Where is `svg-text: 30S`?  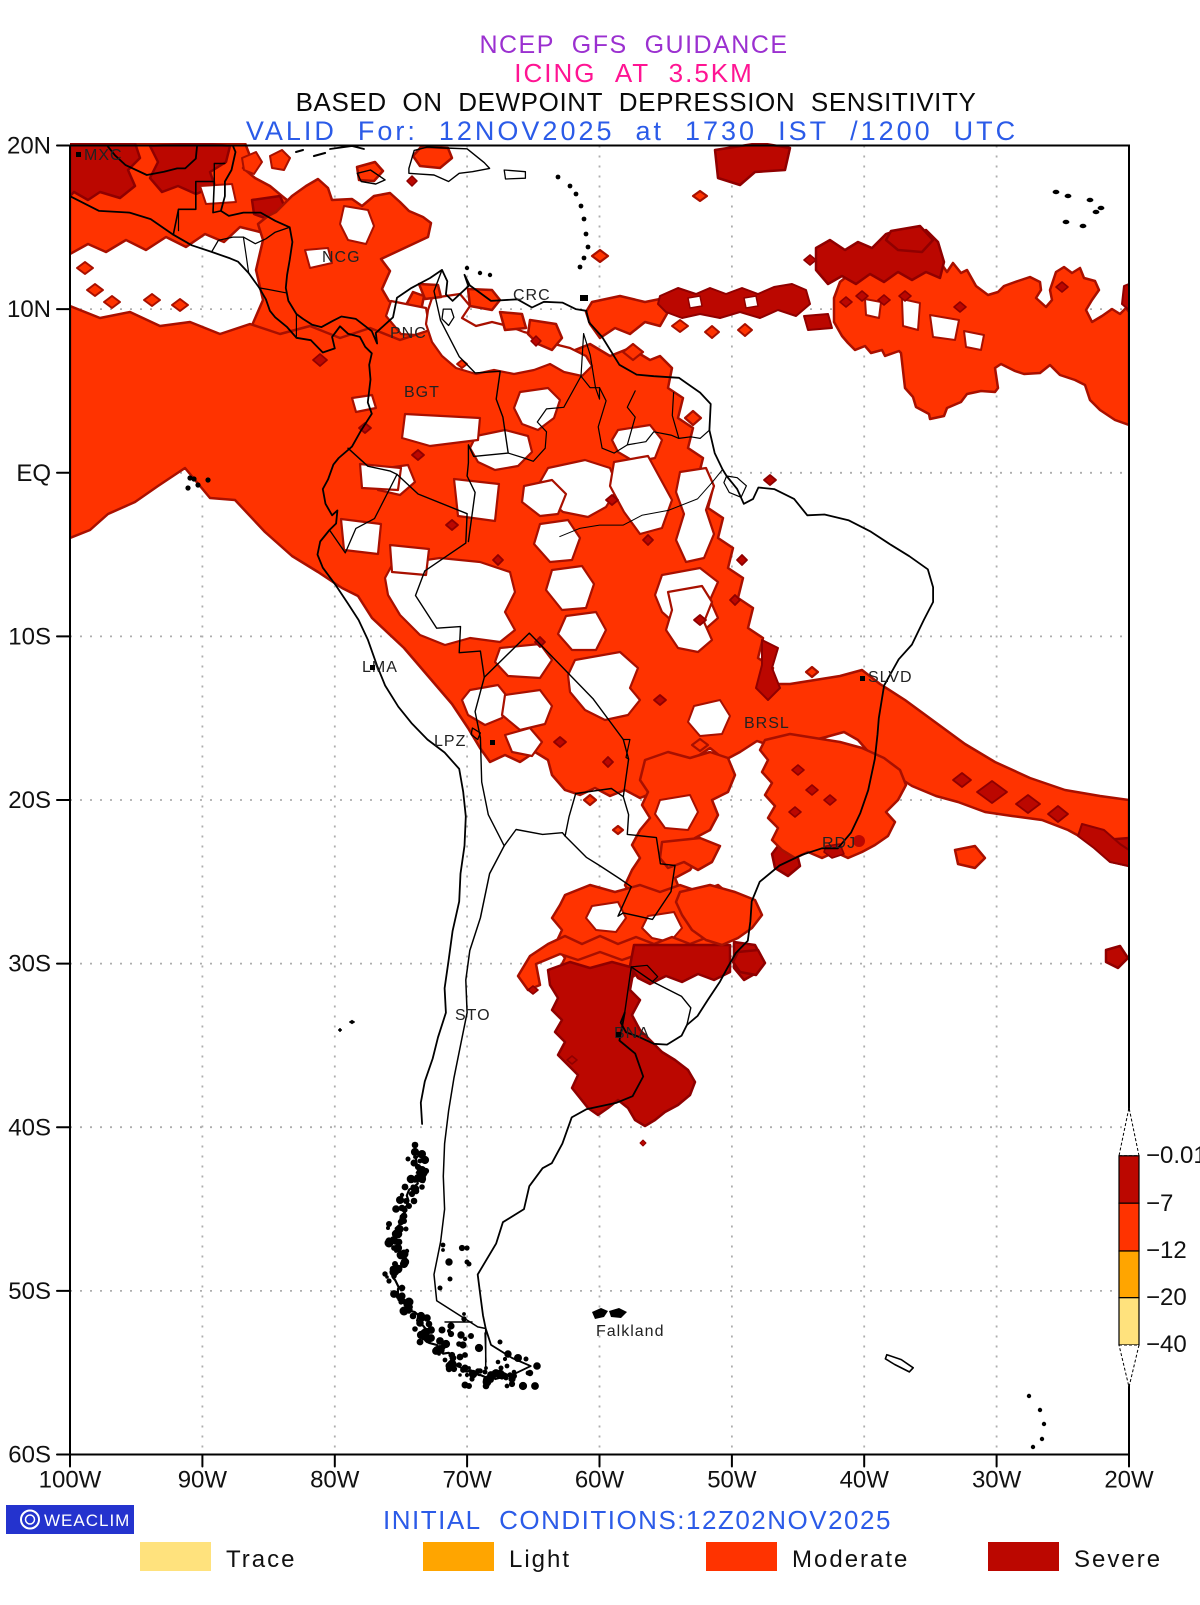
svg-text: 30S is located at coordinates (29, 964).